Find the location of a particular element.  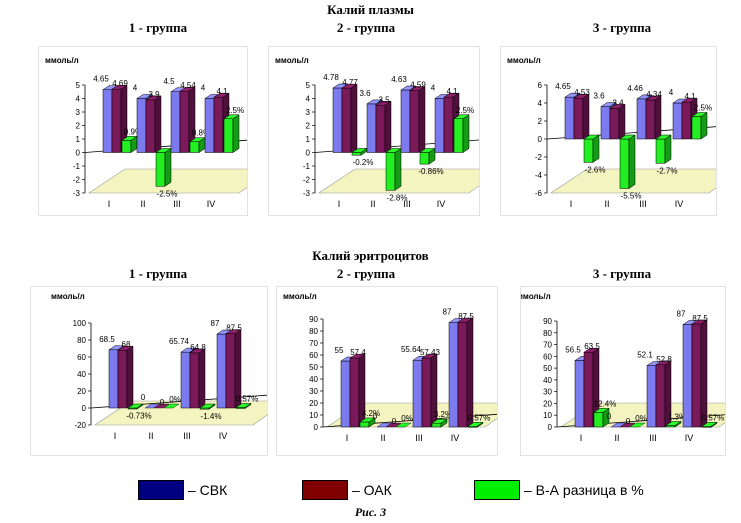

data-label-oak: 3.4 is located at coordinates (618, 102).